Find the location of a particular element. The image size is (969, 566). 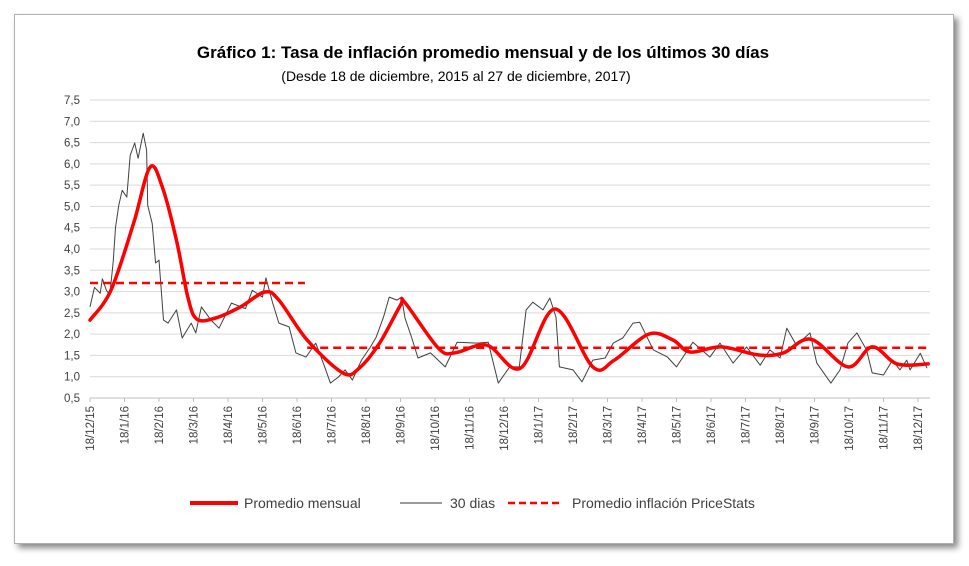

x-tick-label: 18/12/15 is located at coordinates (91, 428).